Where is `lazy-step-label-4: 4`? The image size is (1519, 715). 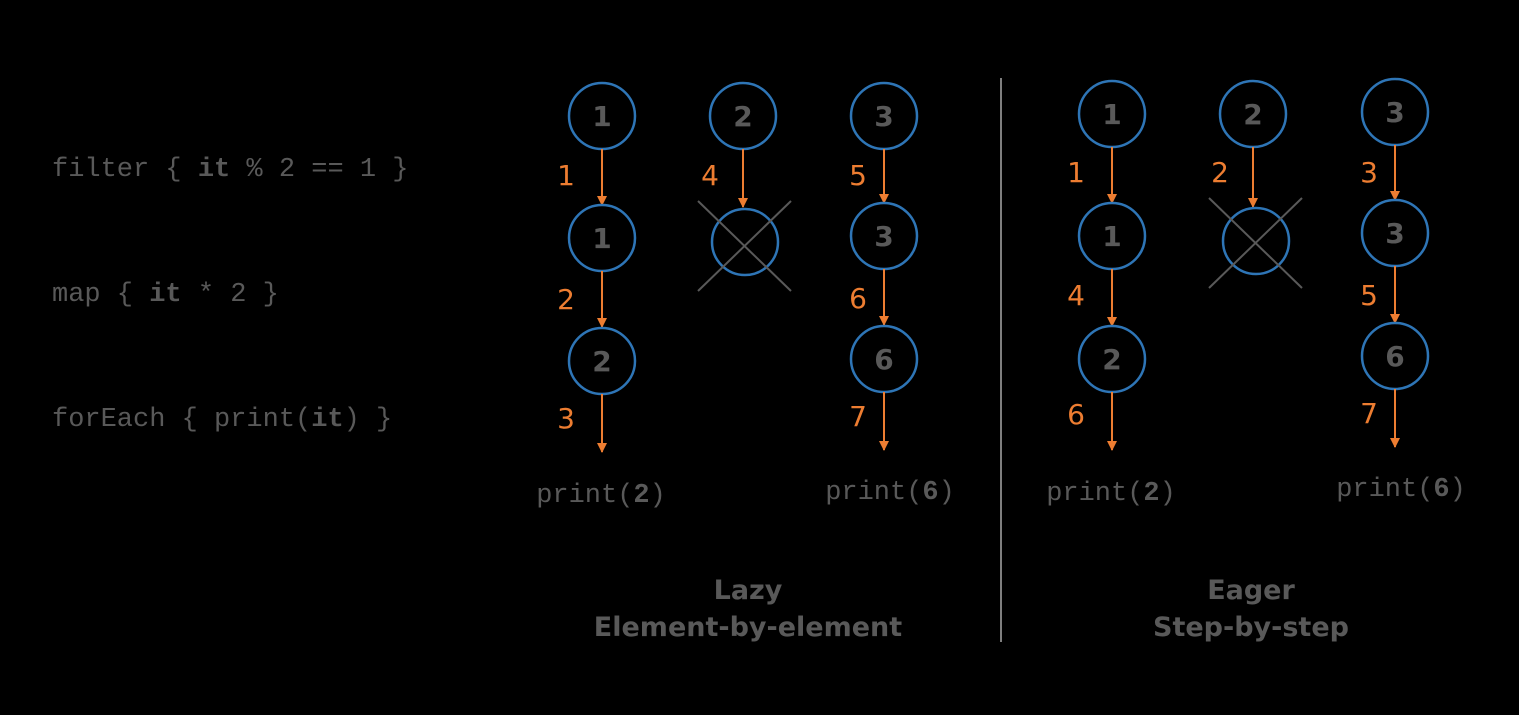 lazy-step-label-4: 4 is located at coordinates (710, 175).